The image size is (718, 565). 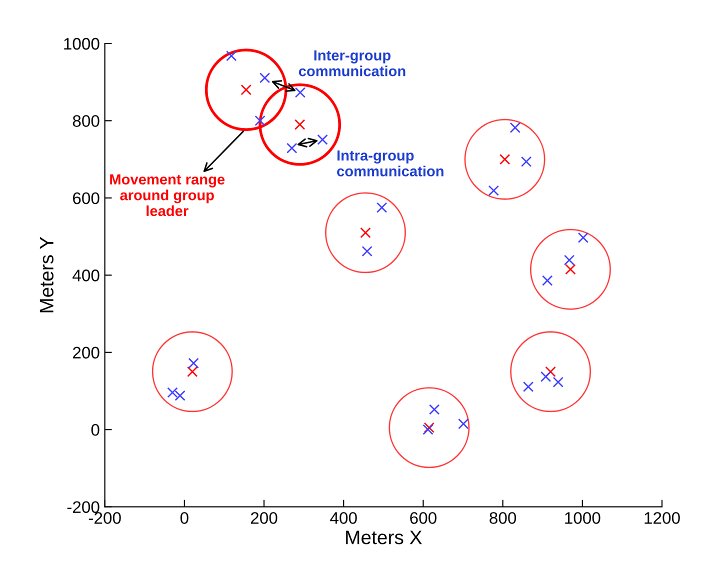 What do you see at coordinates (503, 518) in the screenshot?
I see `x-tick-label: 800` at bounding box center [503, 518].